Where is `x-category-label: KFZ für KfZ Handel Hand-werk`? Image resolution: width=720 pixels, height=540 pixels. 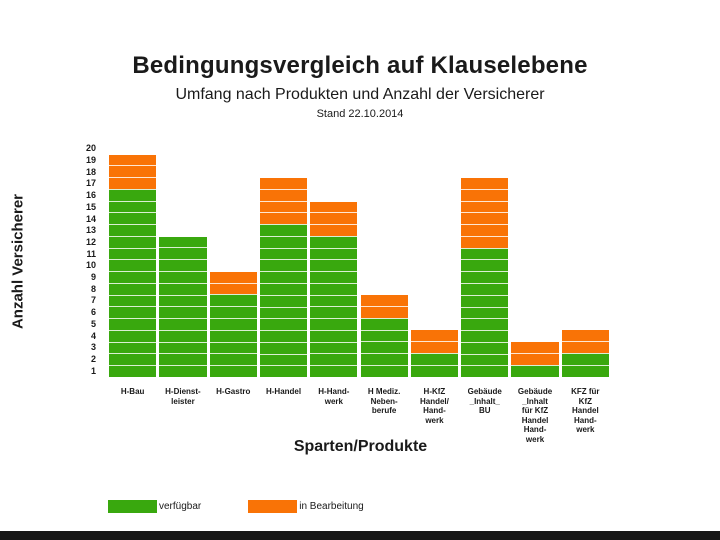
x-category-label: KFZ für KfZ Handel Hand-werk is located at coordinates (585, 411).